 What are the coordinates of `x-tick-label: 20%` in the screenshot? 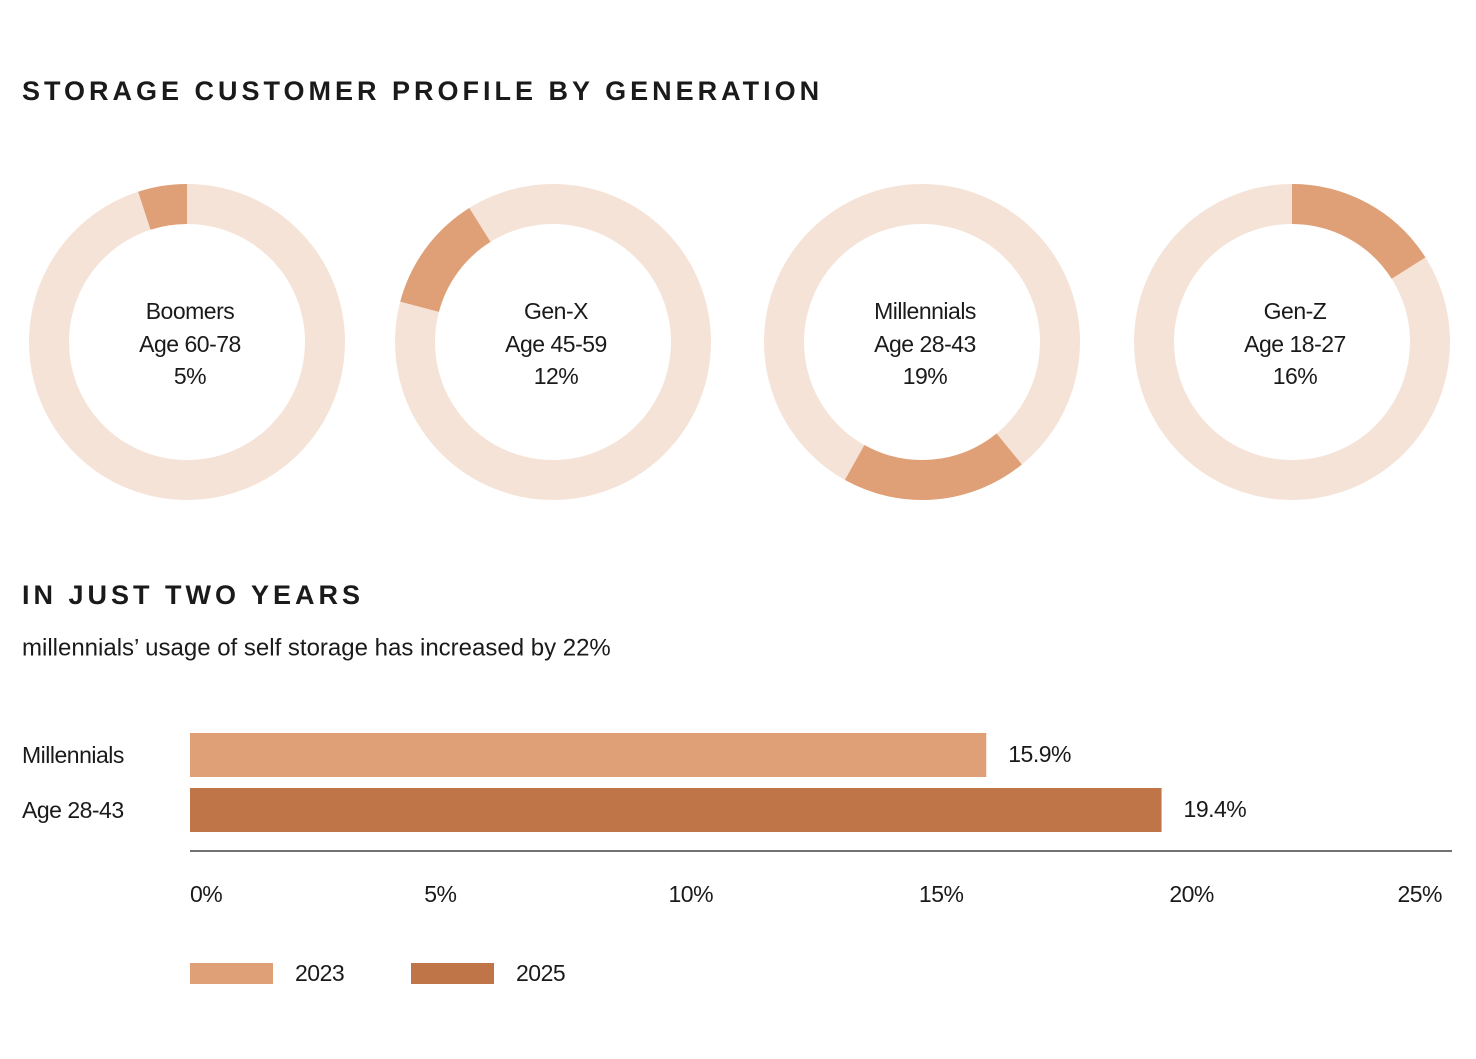 It's located at (1191, 894).